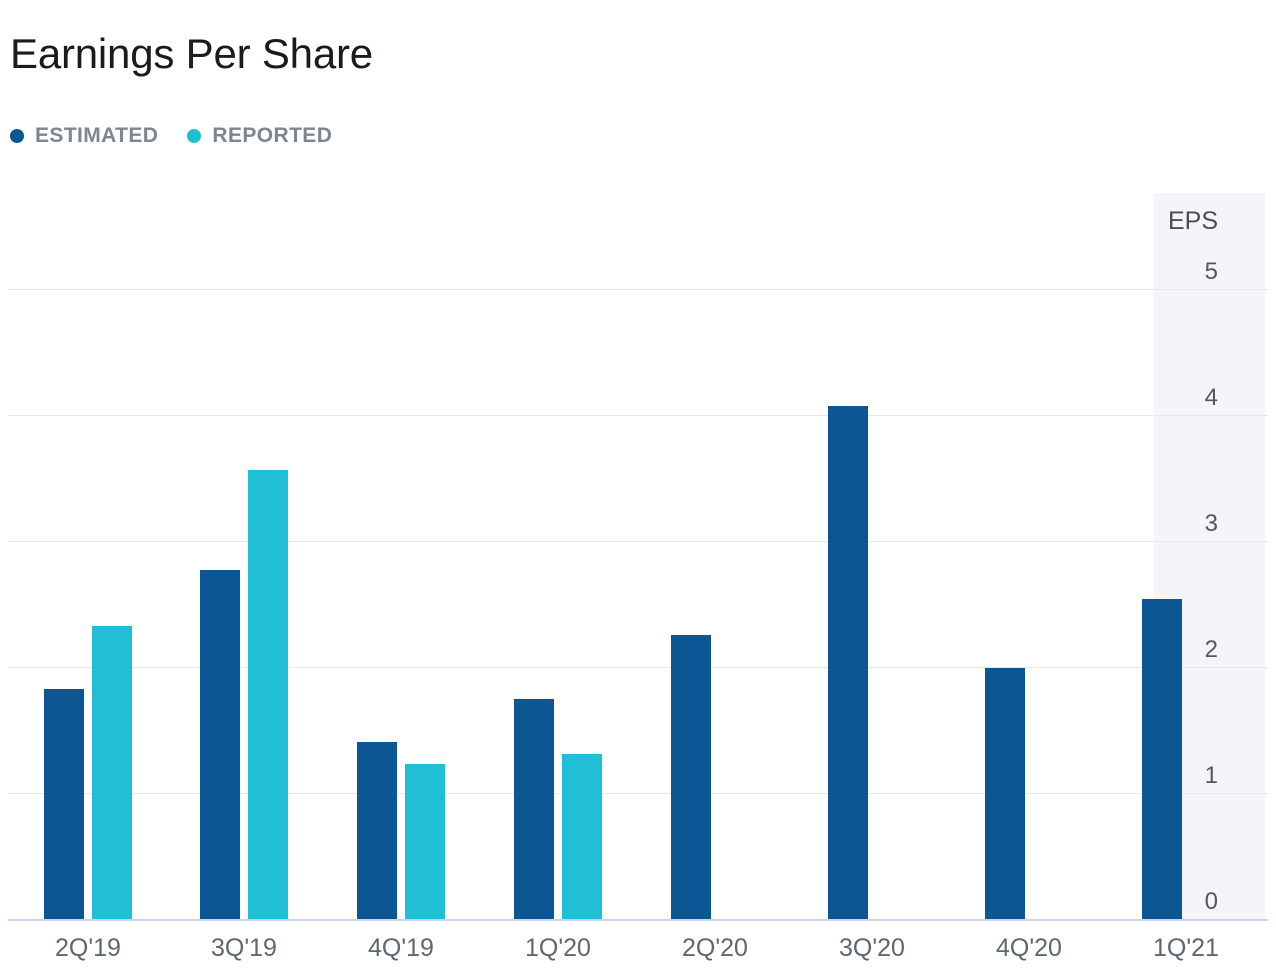 The image size is (1276, 976). I want to click on y-axis-tick-label: 1, so click(1211, 775).